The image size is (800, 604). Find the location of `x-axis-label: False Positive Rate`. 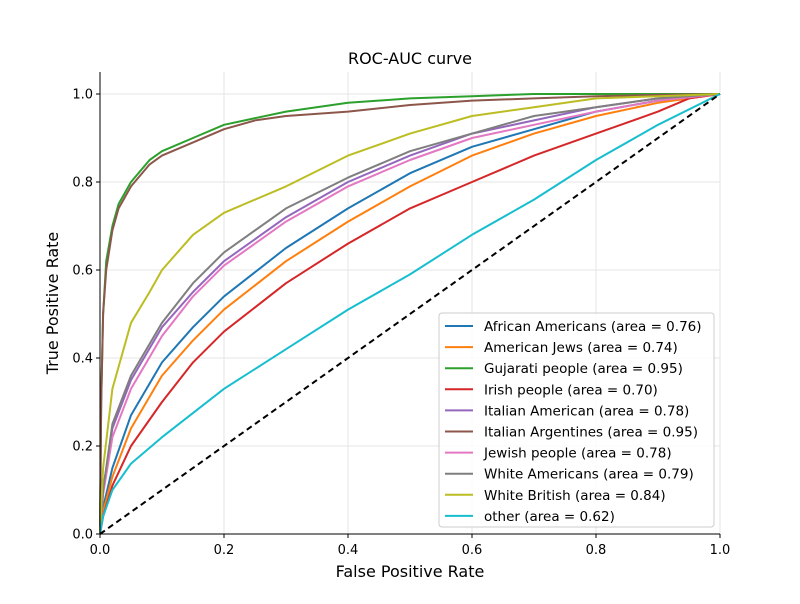

x-axis-label: False Positive Rate is located at coordinates (410, 571).